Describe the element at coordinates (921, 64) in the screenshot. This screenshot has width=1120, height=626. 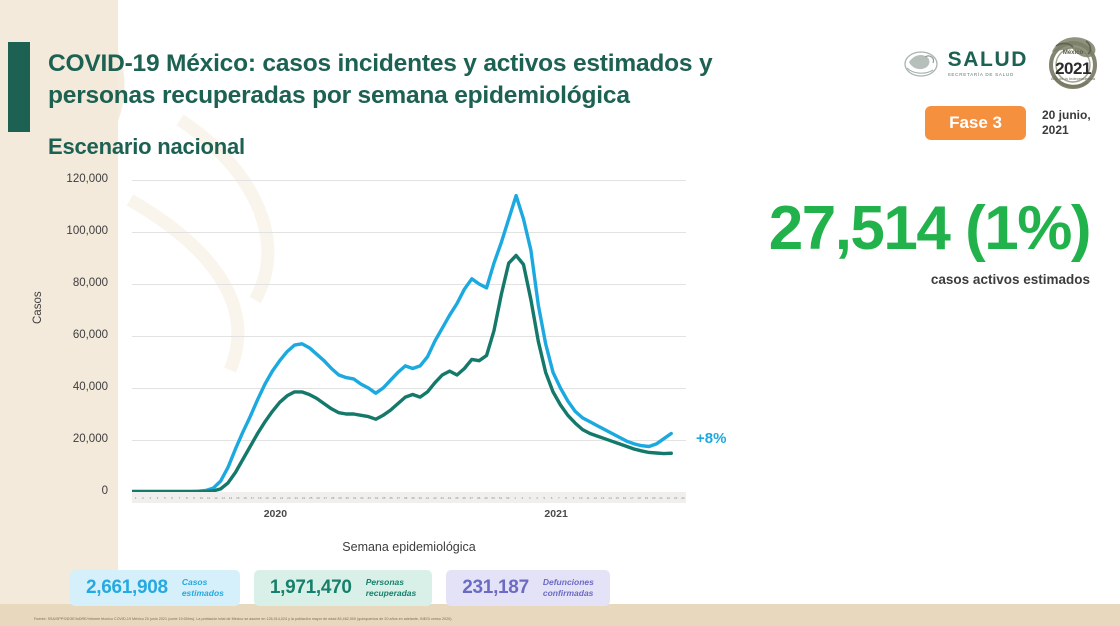
I see `eagle-emblem-icon` at that location.